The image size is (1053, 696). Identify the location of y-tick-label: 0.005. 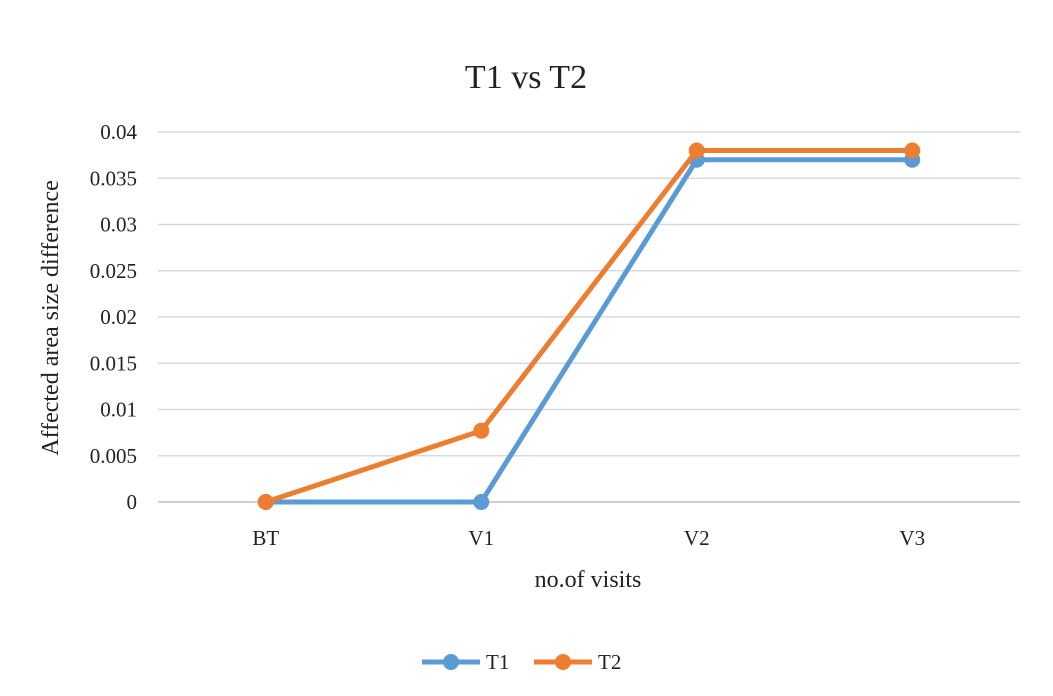
(113, 456).